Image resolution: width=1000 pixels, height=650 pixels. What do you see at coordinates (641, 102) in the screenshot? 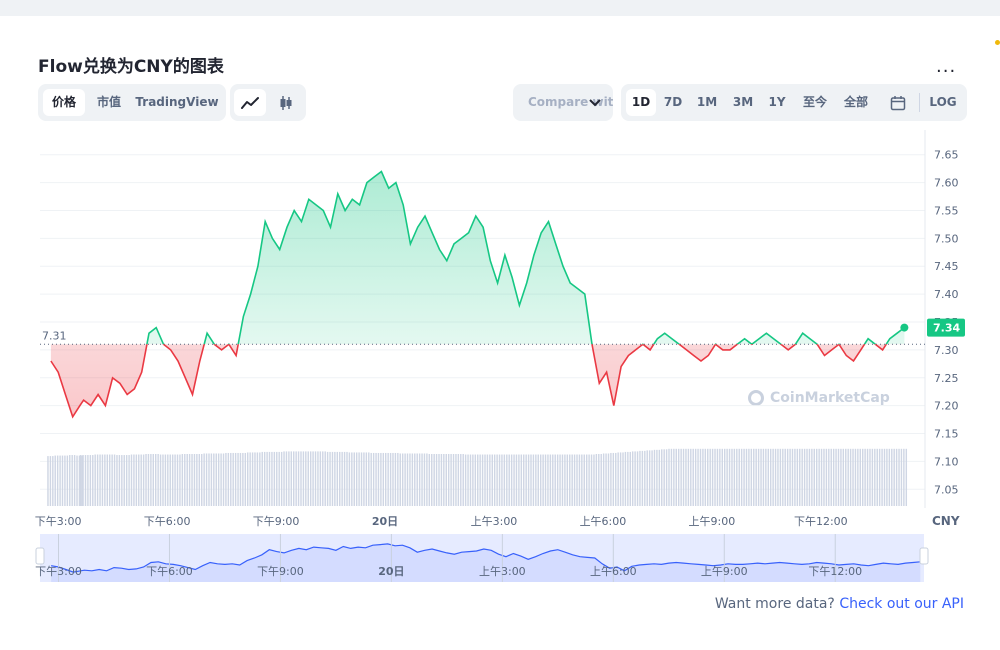
I see `range-1d: 1D` at bounding box center [641, 102].